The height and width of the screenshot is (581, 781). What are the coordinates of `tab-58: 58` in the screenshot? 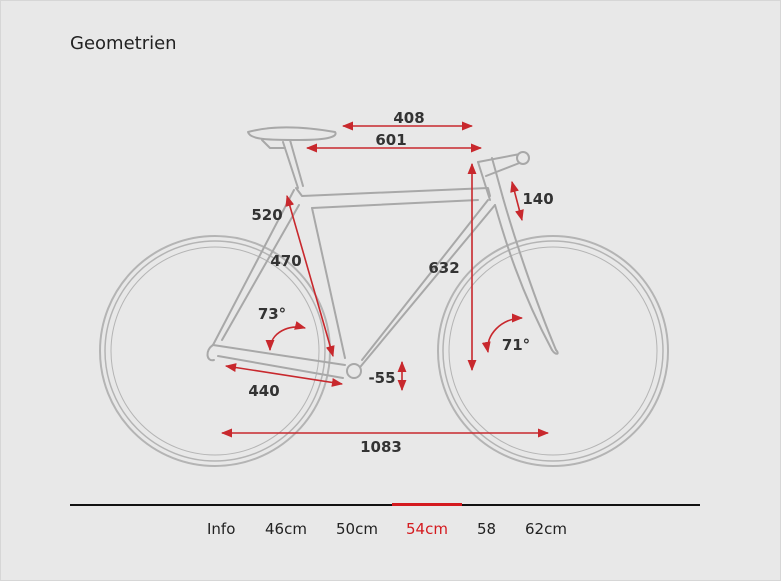 It's located at (487, 529).